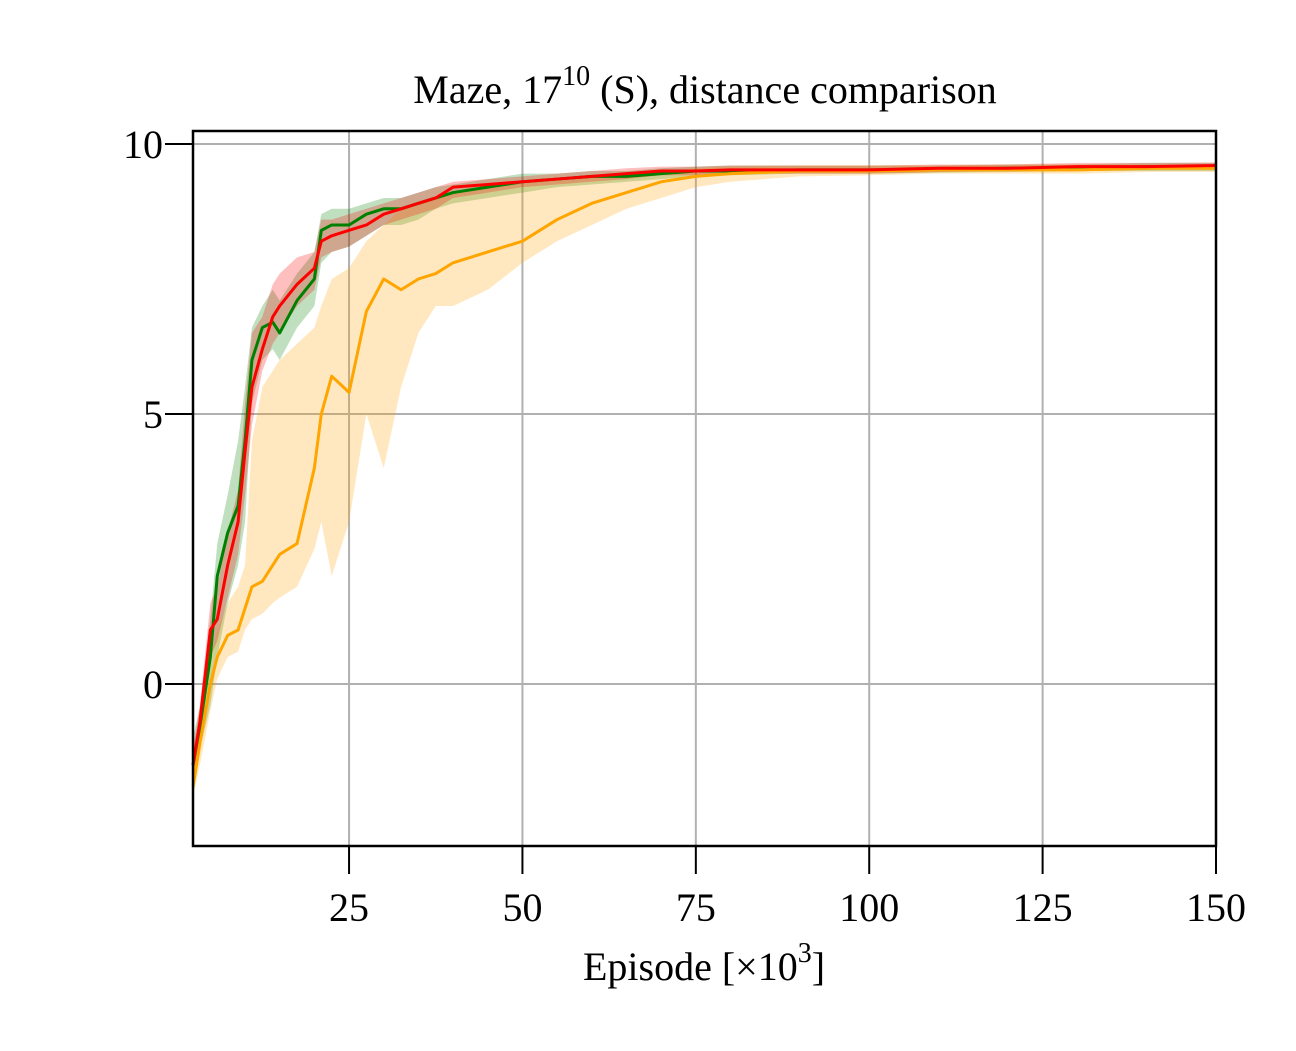 The width and height of the screenshot is (1296, 1051). I want to click on xlabel-text: Episode [×10, so click(690, 966).